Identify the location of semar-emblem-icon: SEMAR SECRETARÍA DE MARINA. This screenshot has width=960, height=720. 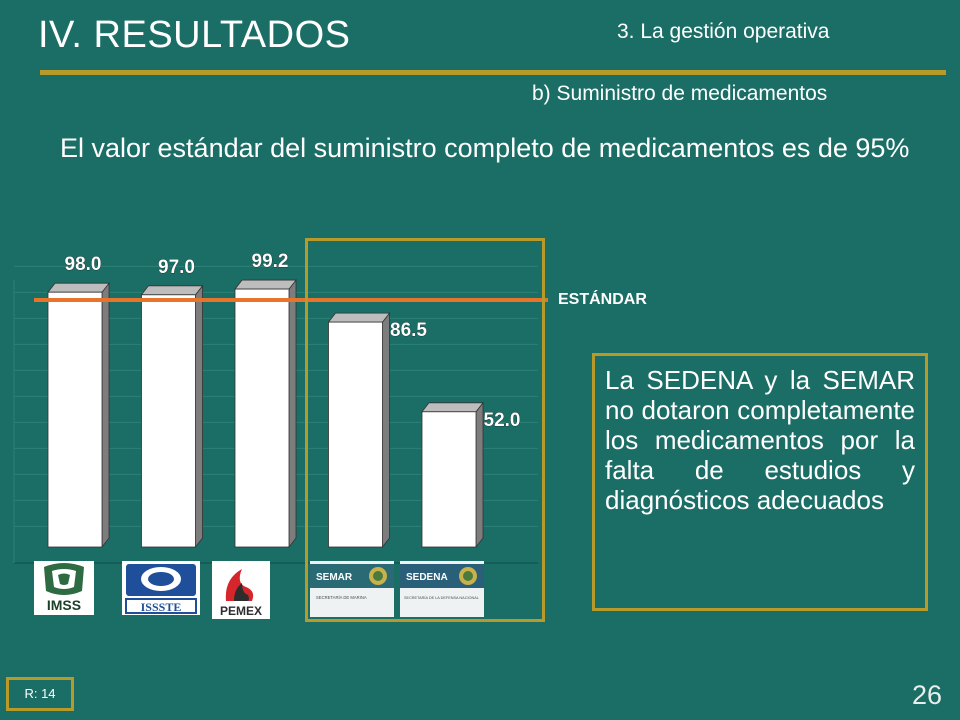
(352, 589).